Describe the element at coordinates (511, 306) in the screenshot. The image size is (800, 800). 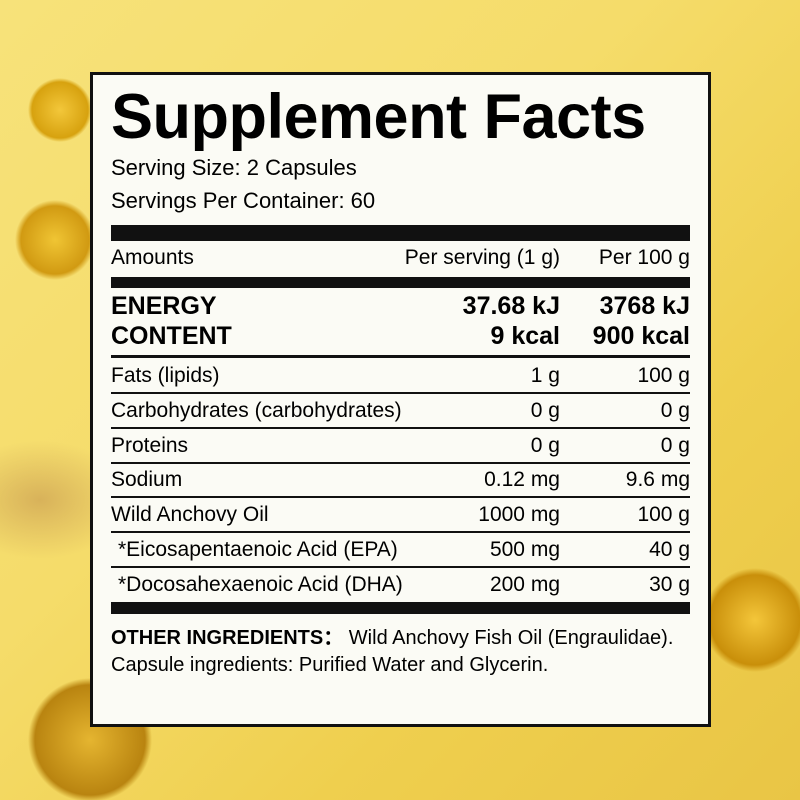
I see `energy-kj-serving: 37.68 kJ` at that location.